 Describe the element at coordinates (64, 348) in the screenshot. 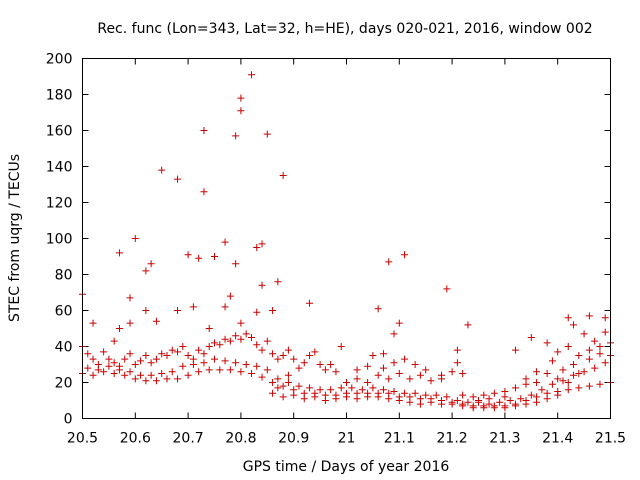

I see `y-tick-label: 40` at that location.